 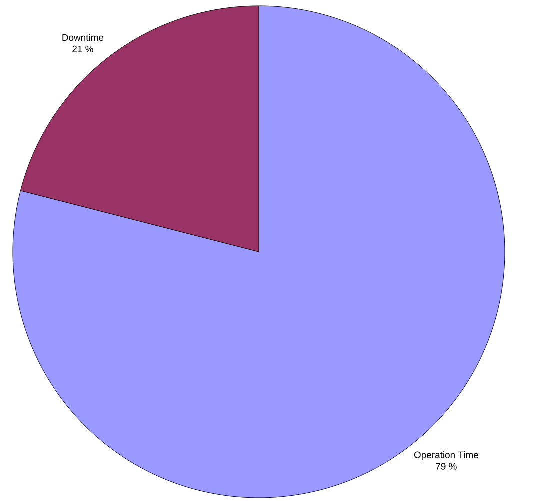 What do you see at coordinates (446, 455) in the screenshot?
I see `slice-label: Operation Time` at bounding box center [446, 455].